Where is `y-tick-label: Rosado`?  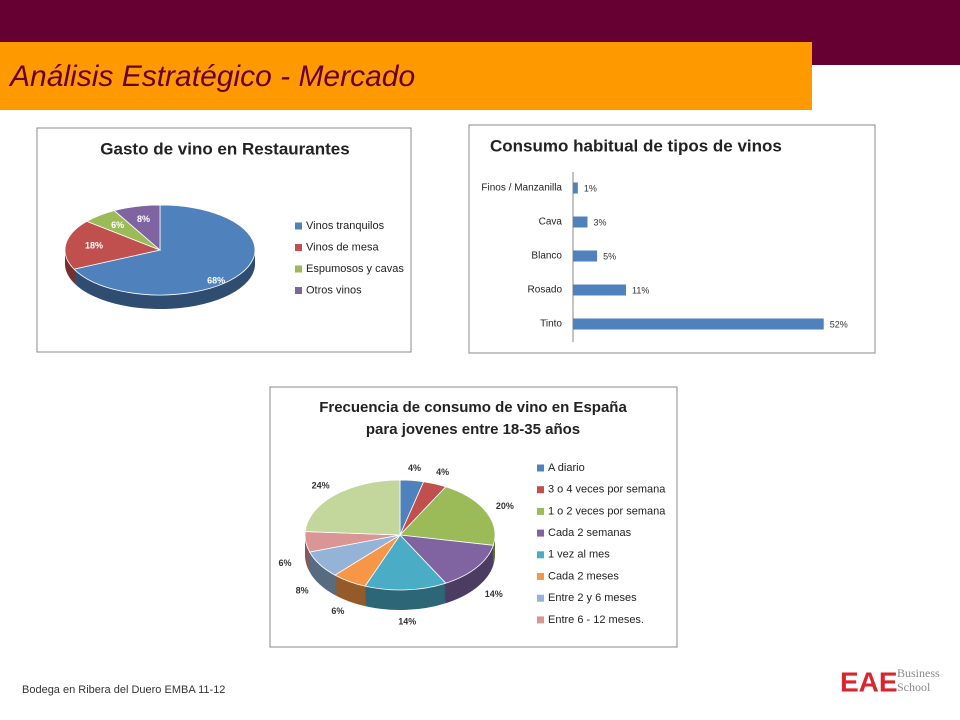
y-tick-label: Rosado is located at coordinates (545, 290).